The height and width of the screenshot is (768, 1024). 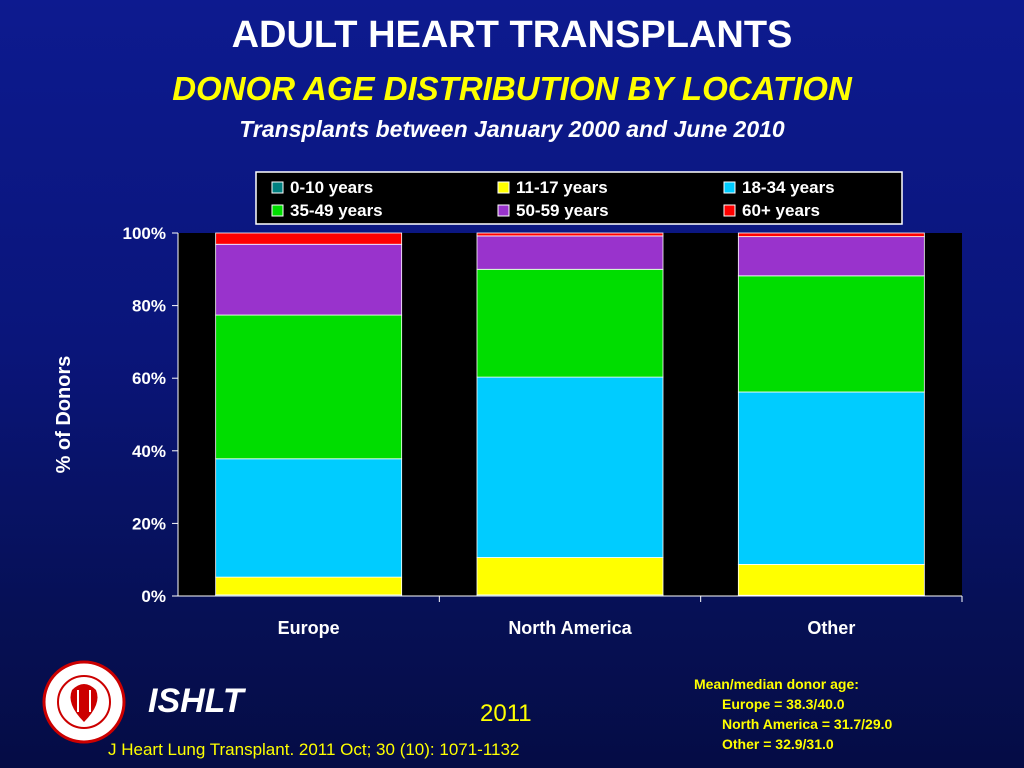 I want to click on legend-label: 11-17 years, so click(x=562, y=187).